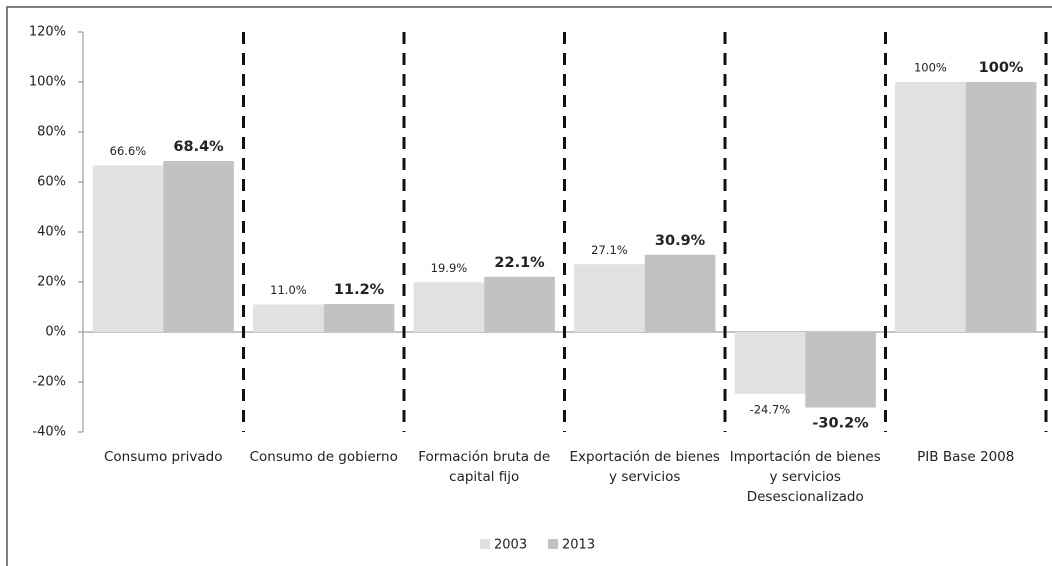 The height and width of the screenshot is (566, 1052). I want to click on y-tick-label: 80%, so click(51, 132).